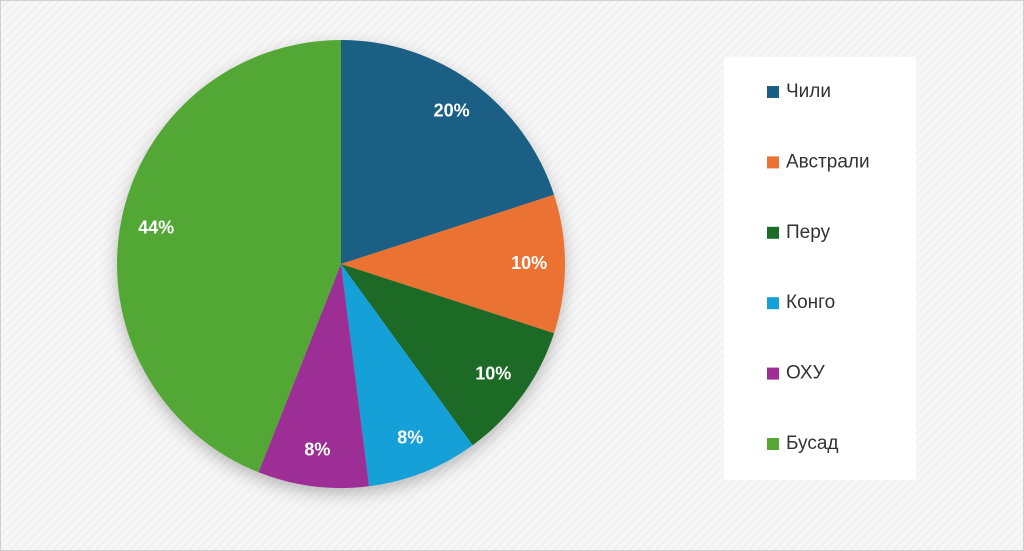 The height and width of the screenshot is (551, 1024). I want to click on data-label: 44%, so click(156, 227).